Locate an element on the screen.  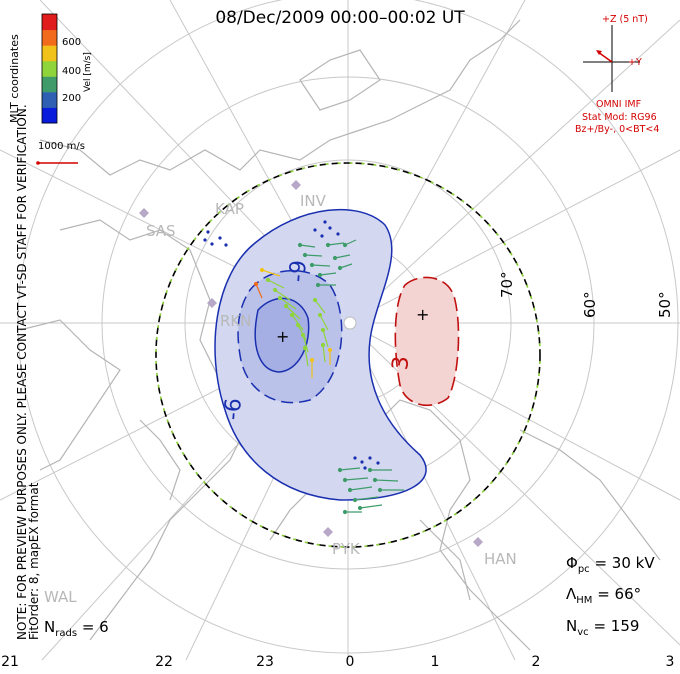
imf-axis-y: +Y is located at coordinates (635, 62).